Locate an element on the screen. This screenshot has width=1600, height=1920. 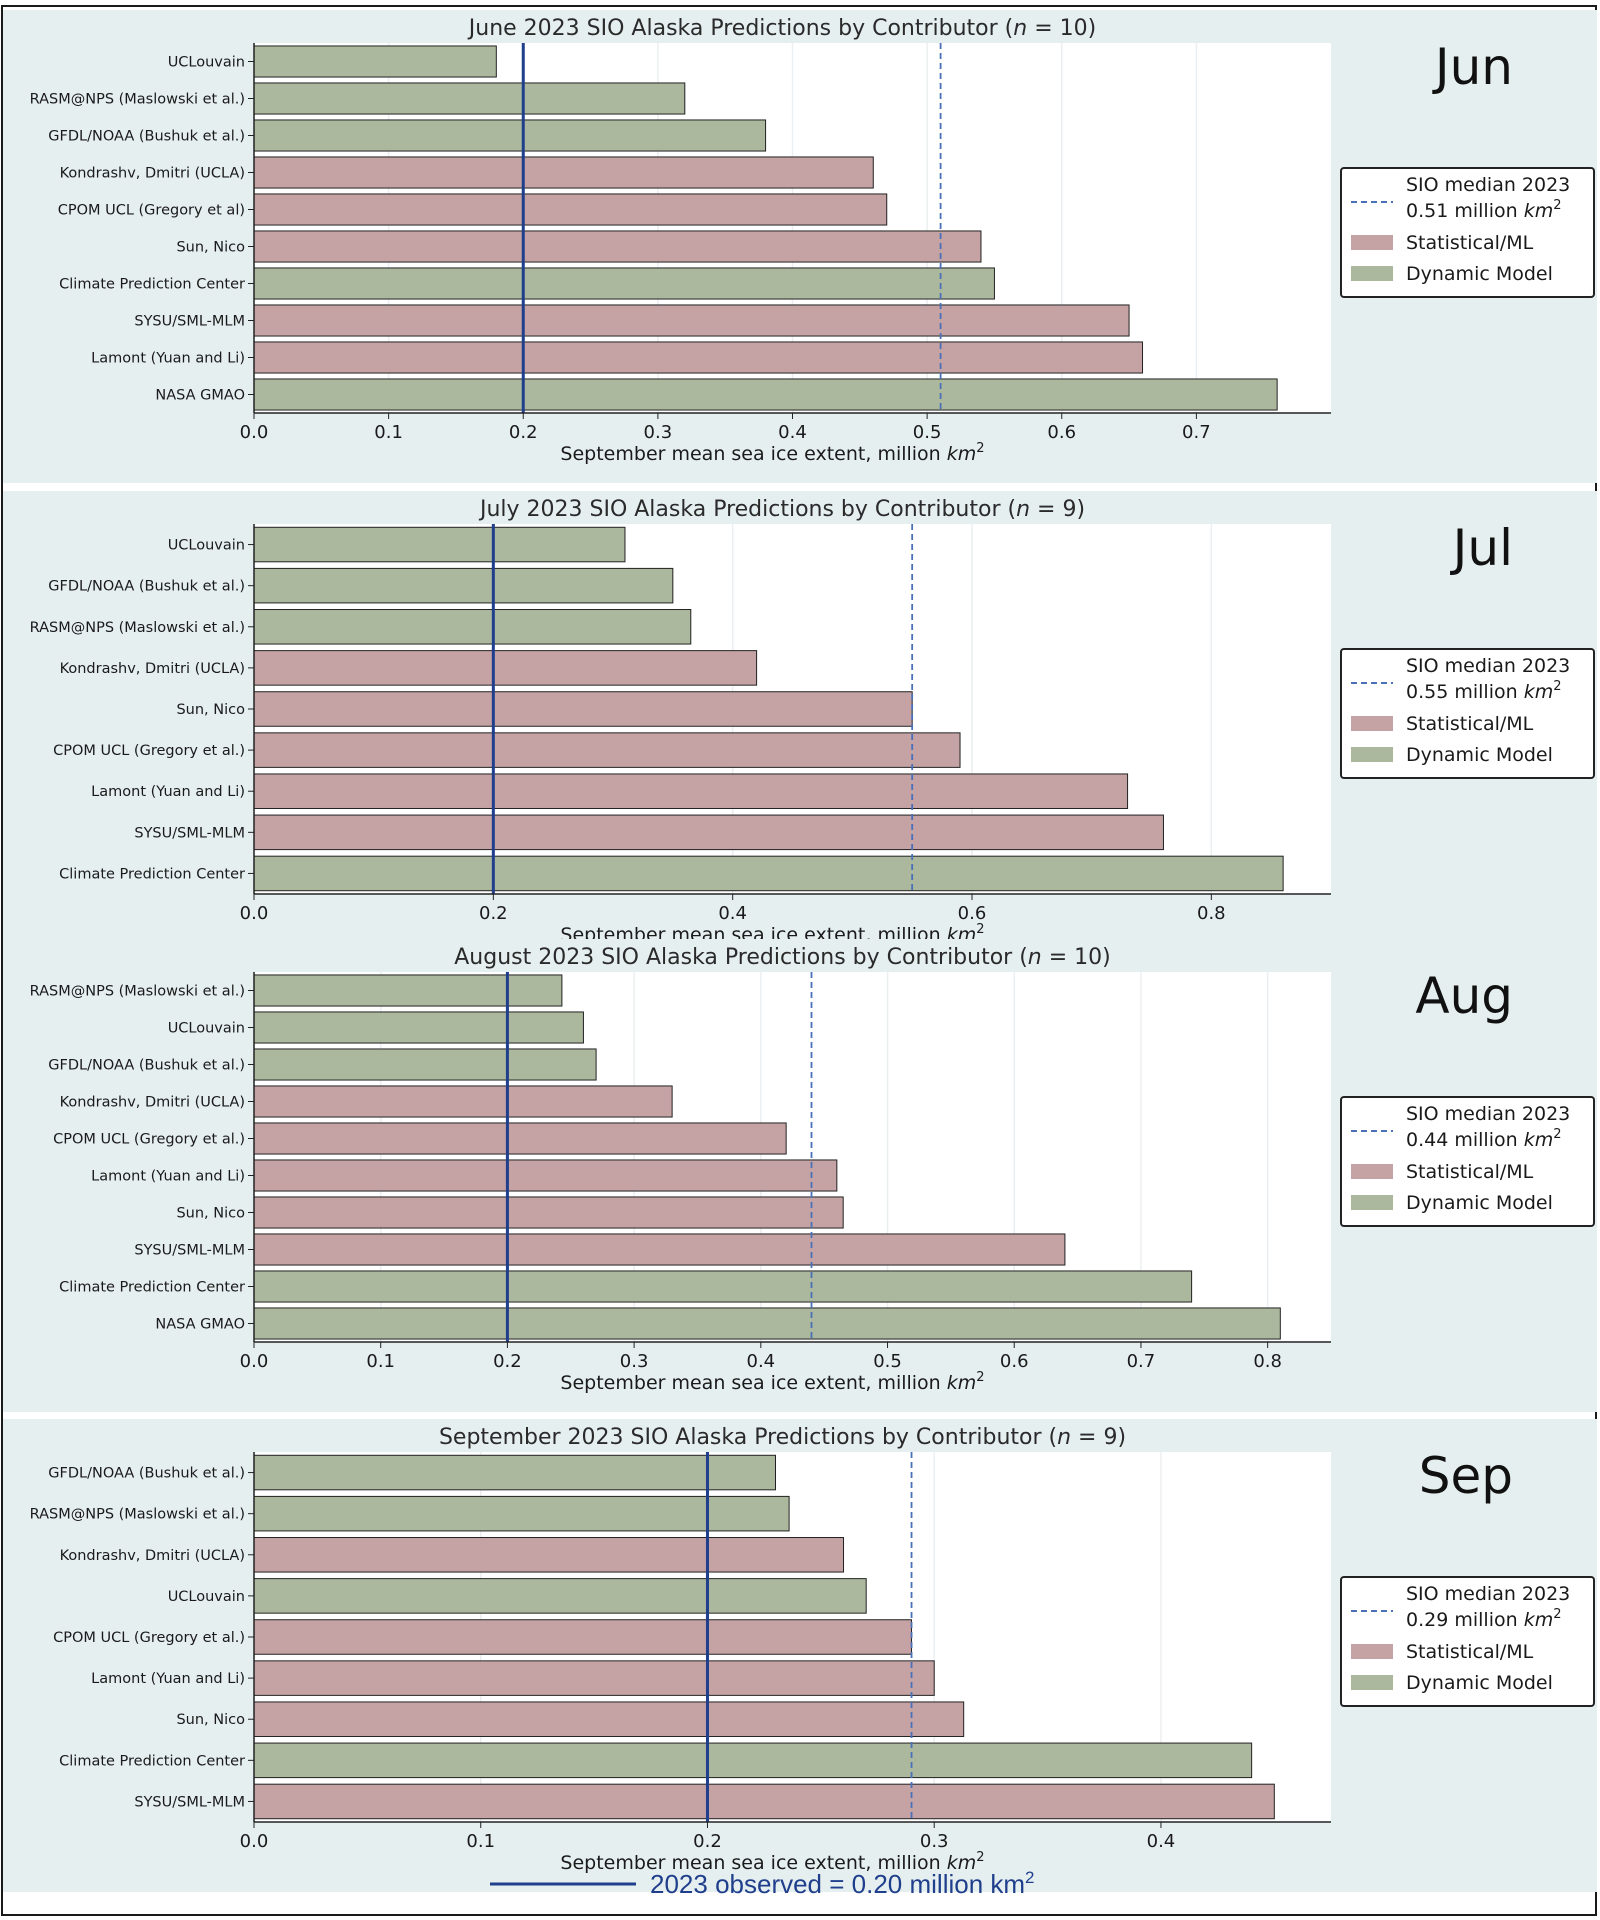
x-tick-label: 0.7 is located at coordinates (1196, 432).